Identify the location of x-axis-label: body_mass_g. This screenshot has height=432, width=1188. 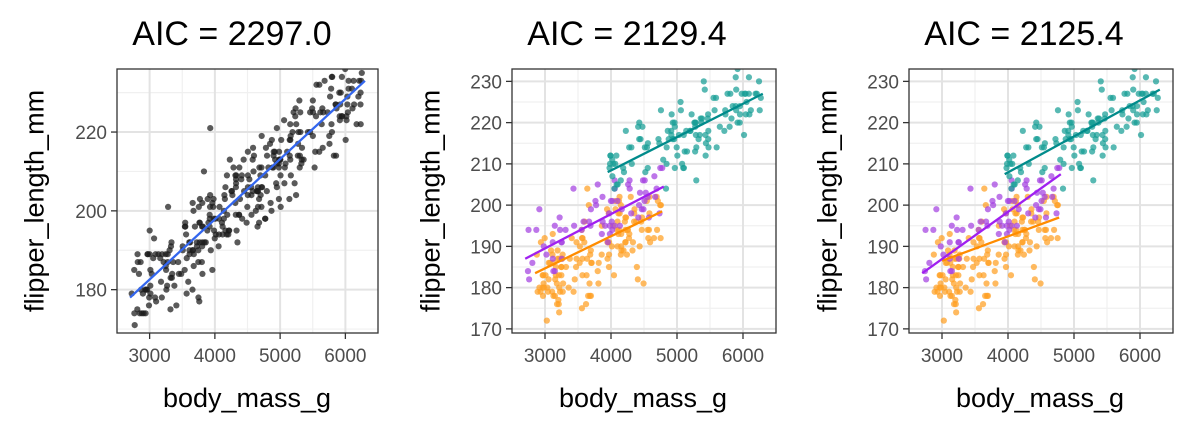
(247, 398).